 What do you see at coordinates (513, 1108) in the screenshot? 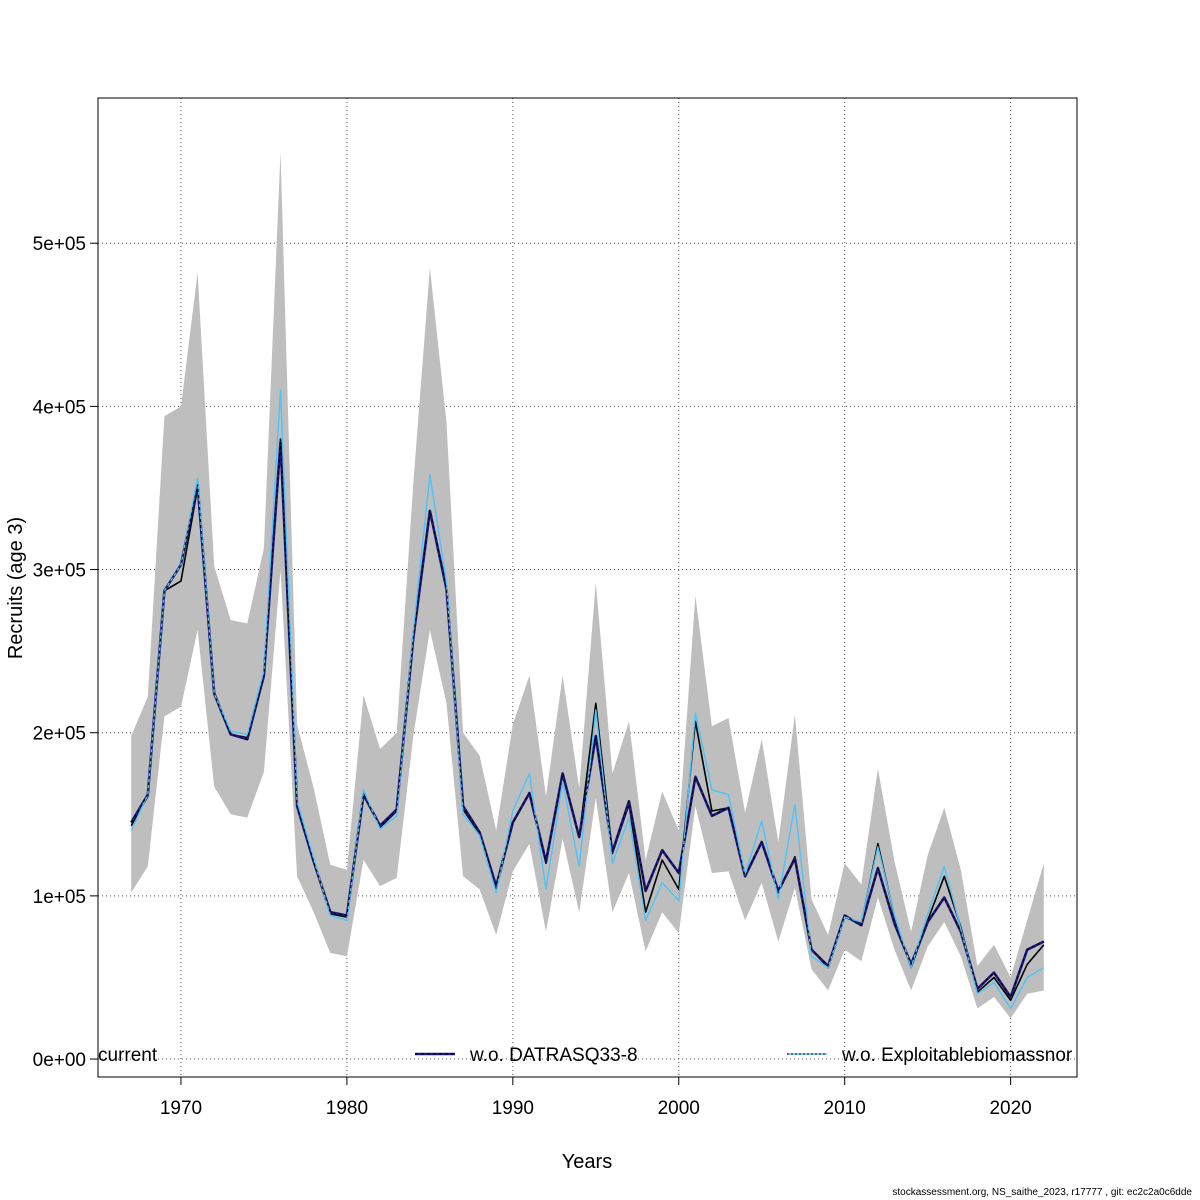
I see `x-tick-label: 1990` at bounding box center [513, 1108].